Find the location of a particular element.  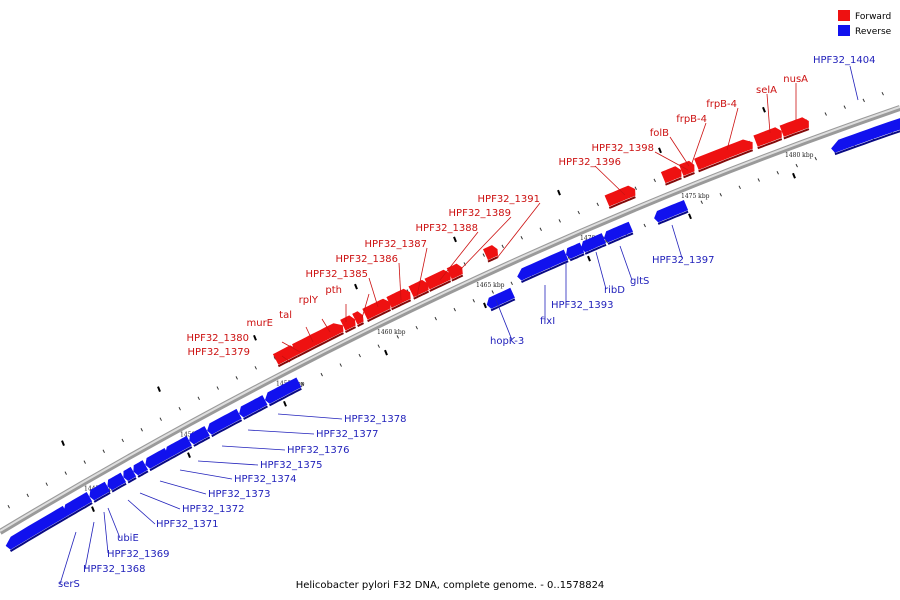

forward-gene-12-body is located at coordinates (687, 168).